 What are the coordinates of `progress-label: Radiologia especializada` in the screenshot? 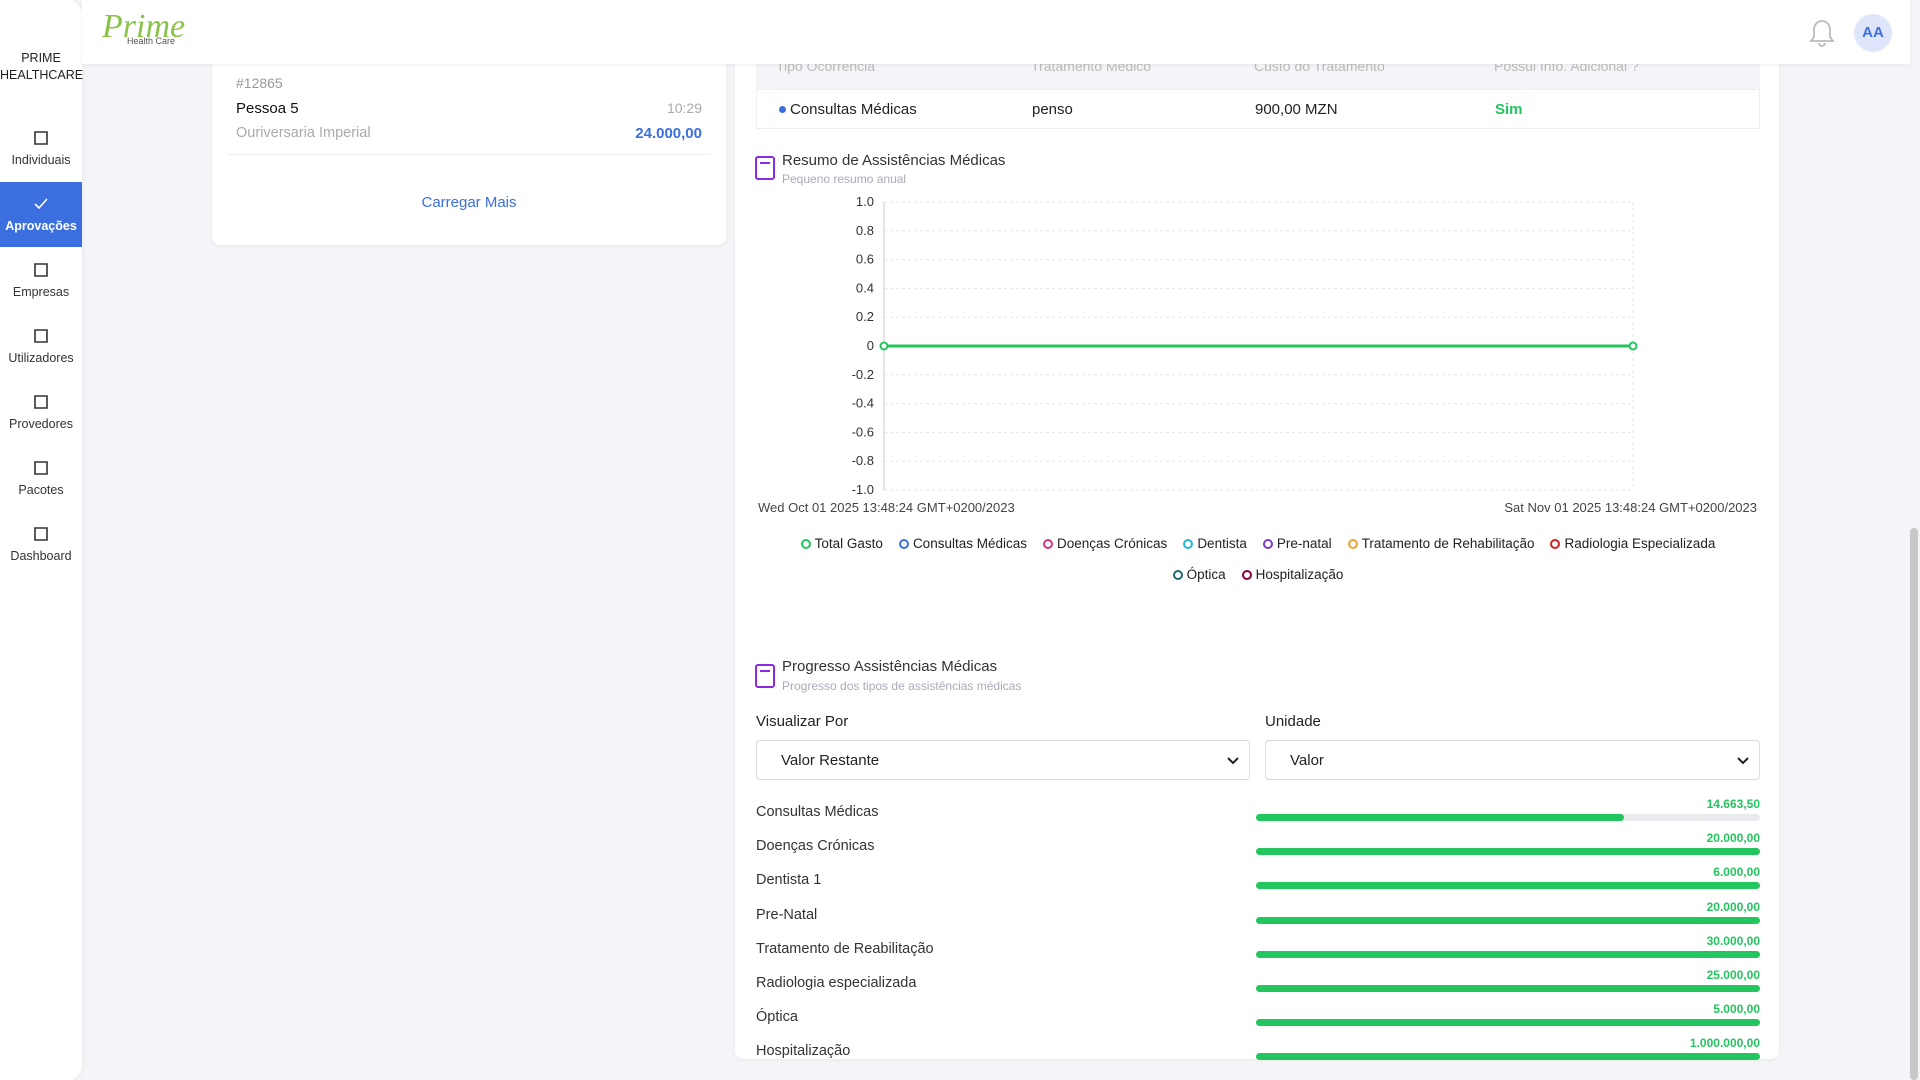 It's located at (836, 983).